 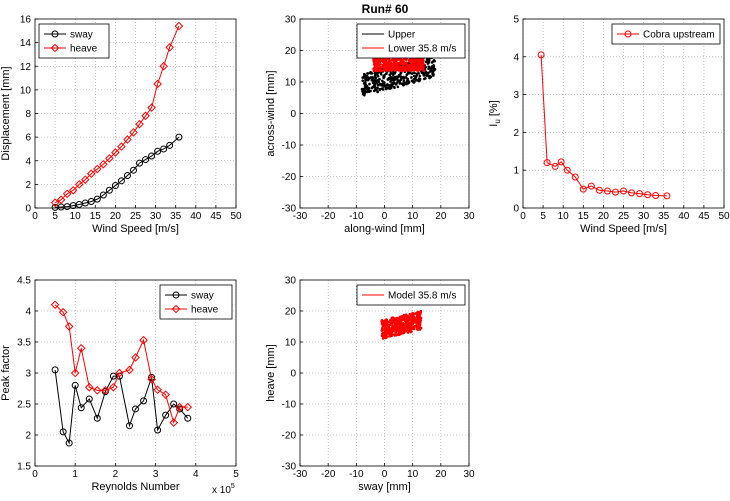 I want to click on x-tick-label: 1, so click(x=75, y=474).